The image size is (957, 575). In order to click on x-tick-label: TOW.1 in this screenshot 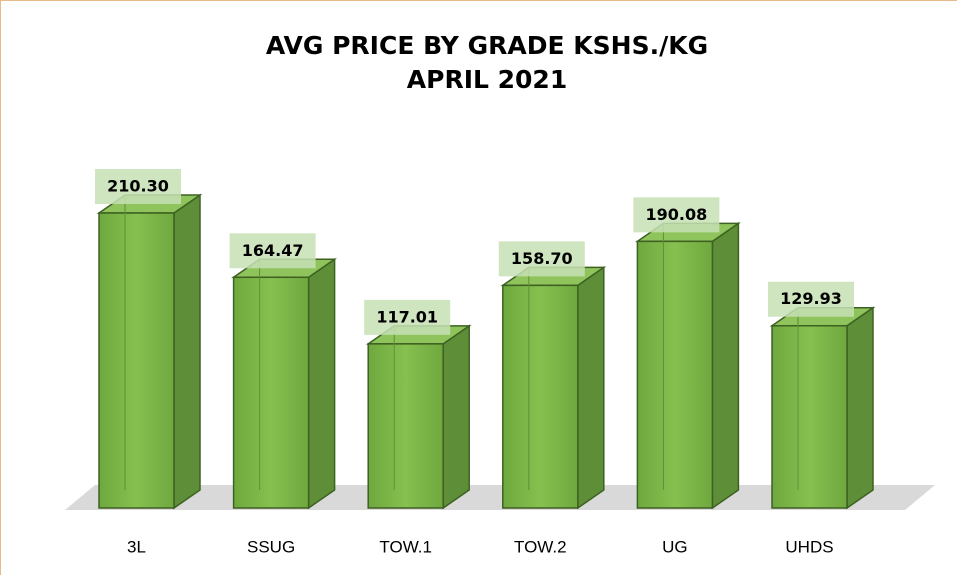, I will do `click(405, 546)`.